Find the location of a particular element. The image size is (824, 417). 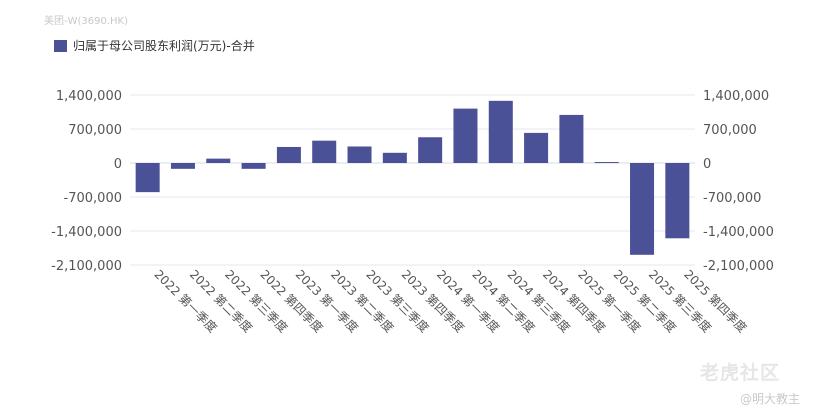

x-tick-label: 2024 第一季度 is located at coordinates (468, 301).